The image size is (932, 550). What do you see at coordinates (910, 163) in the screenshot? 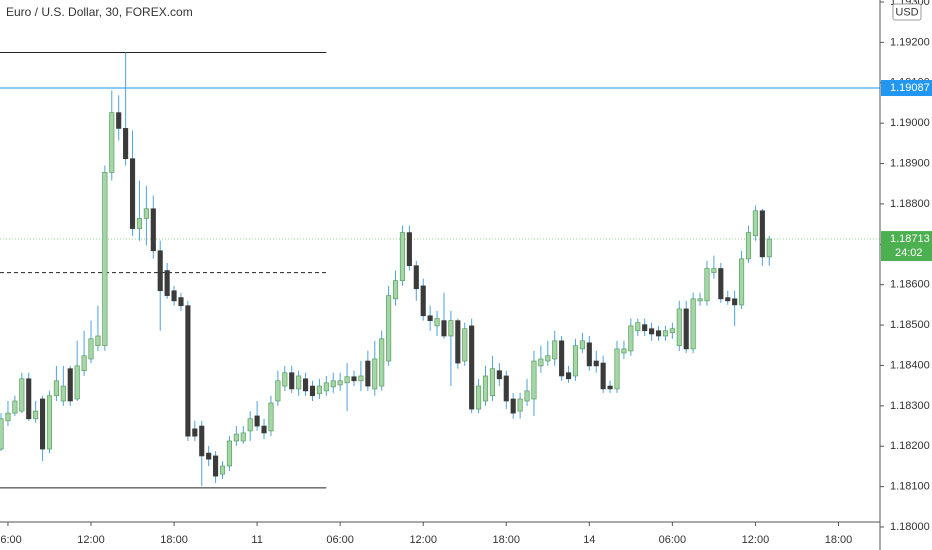
I see `y-tick-label: 1.18900` at bounding box center [910, 163].